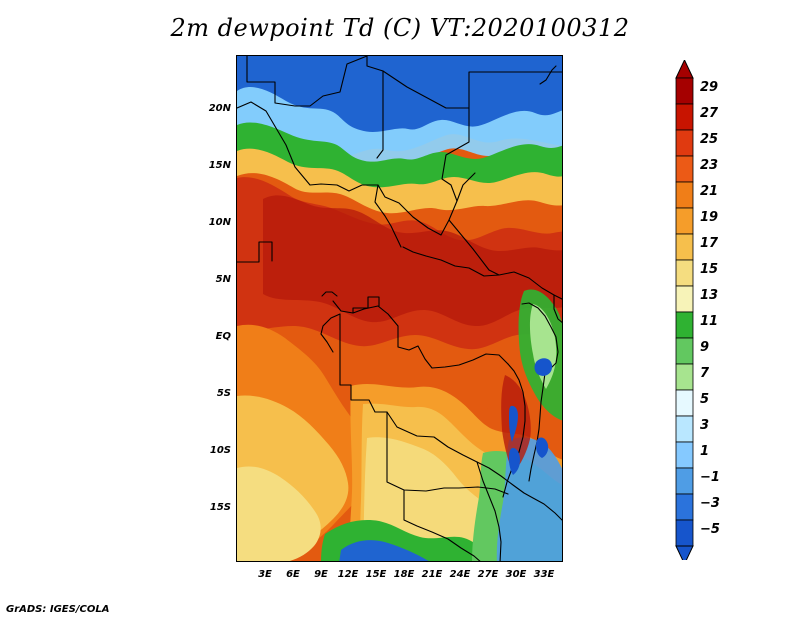  Describe the element at coordinates (537, 427) in the screenshot. I see `border-rwanda-burundi-tanzania` at that location.